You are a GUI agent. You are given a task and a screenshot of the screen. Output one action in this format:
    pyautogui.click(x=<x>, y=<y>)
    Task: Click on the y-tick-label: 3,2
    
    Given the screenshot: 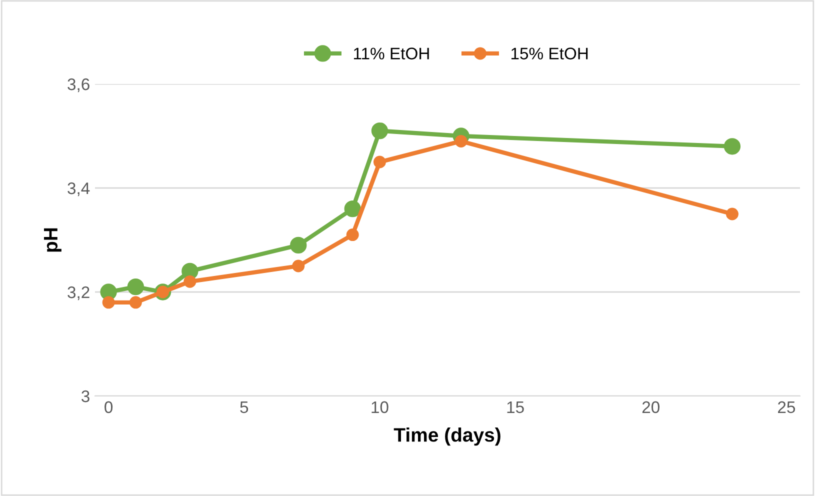 What is the action you would take?
    pyautogui.click(x=79, y=293)
    